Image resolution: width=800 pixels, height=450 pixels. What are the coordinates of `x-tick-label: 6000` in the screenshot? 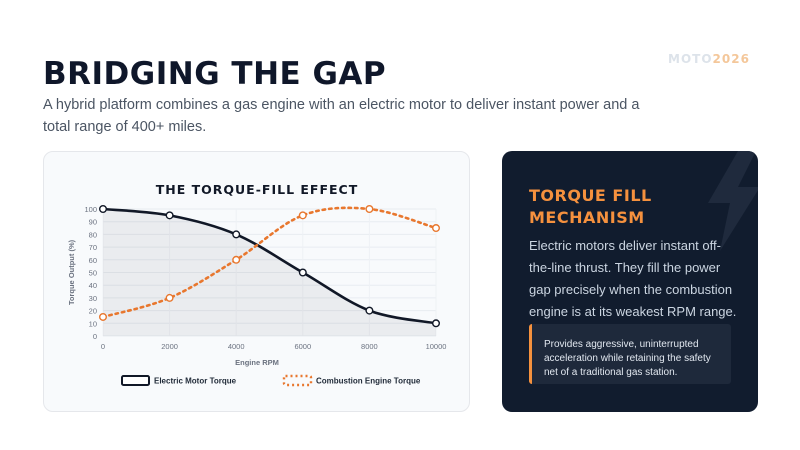 It's located at (302, 346).